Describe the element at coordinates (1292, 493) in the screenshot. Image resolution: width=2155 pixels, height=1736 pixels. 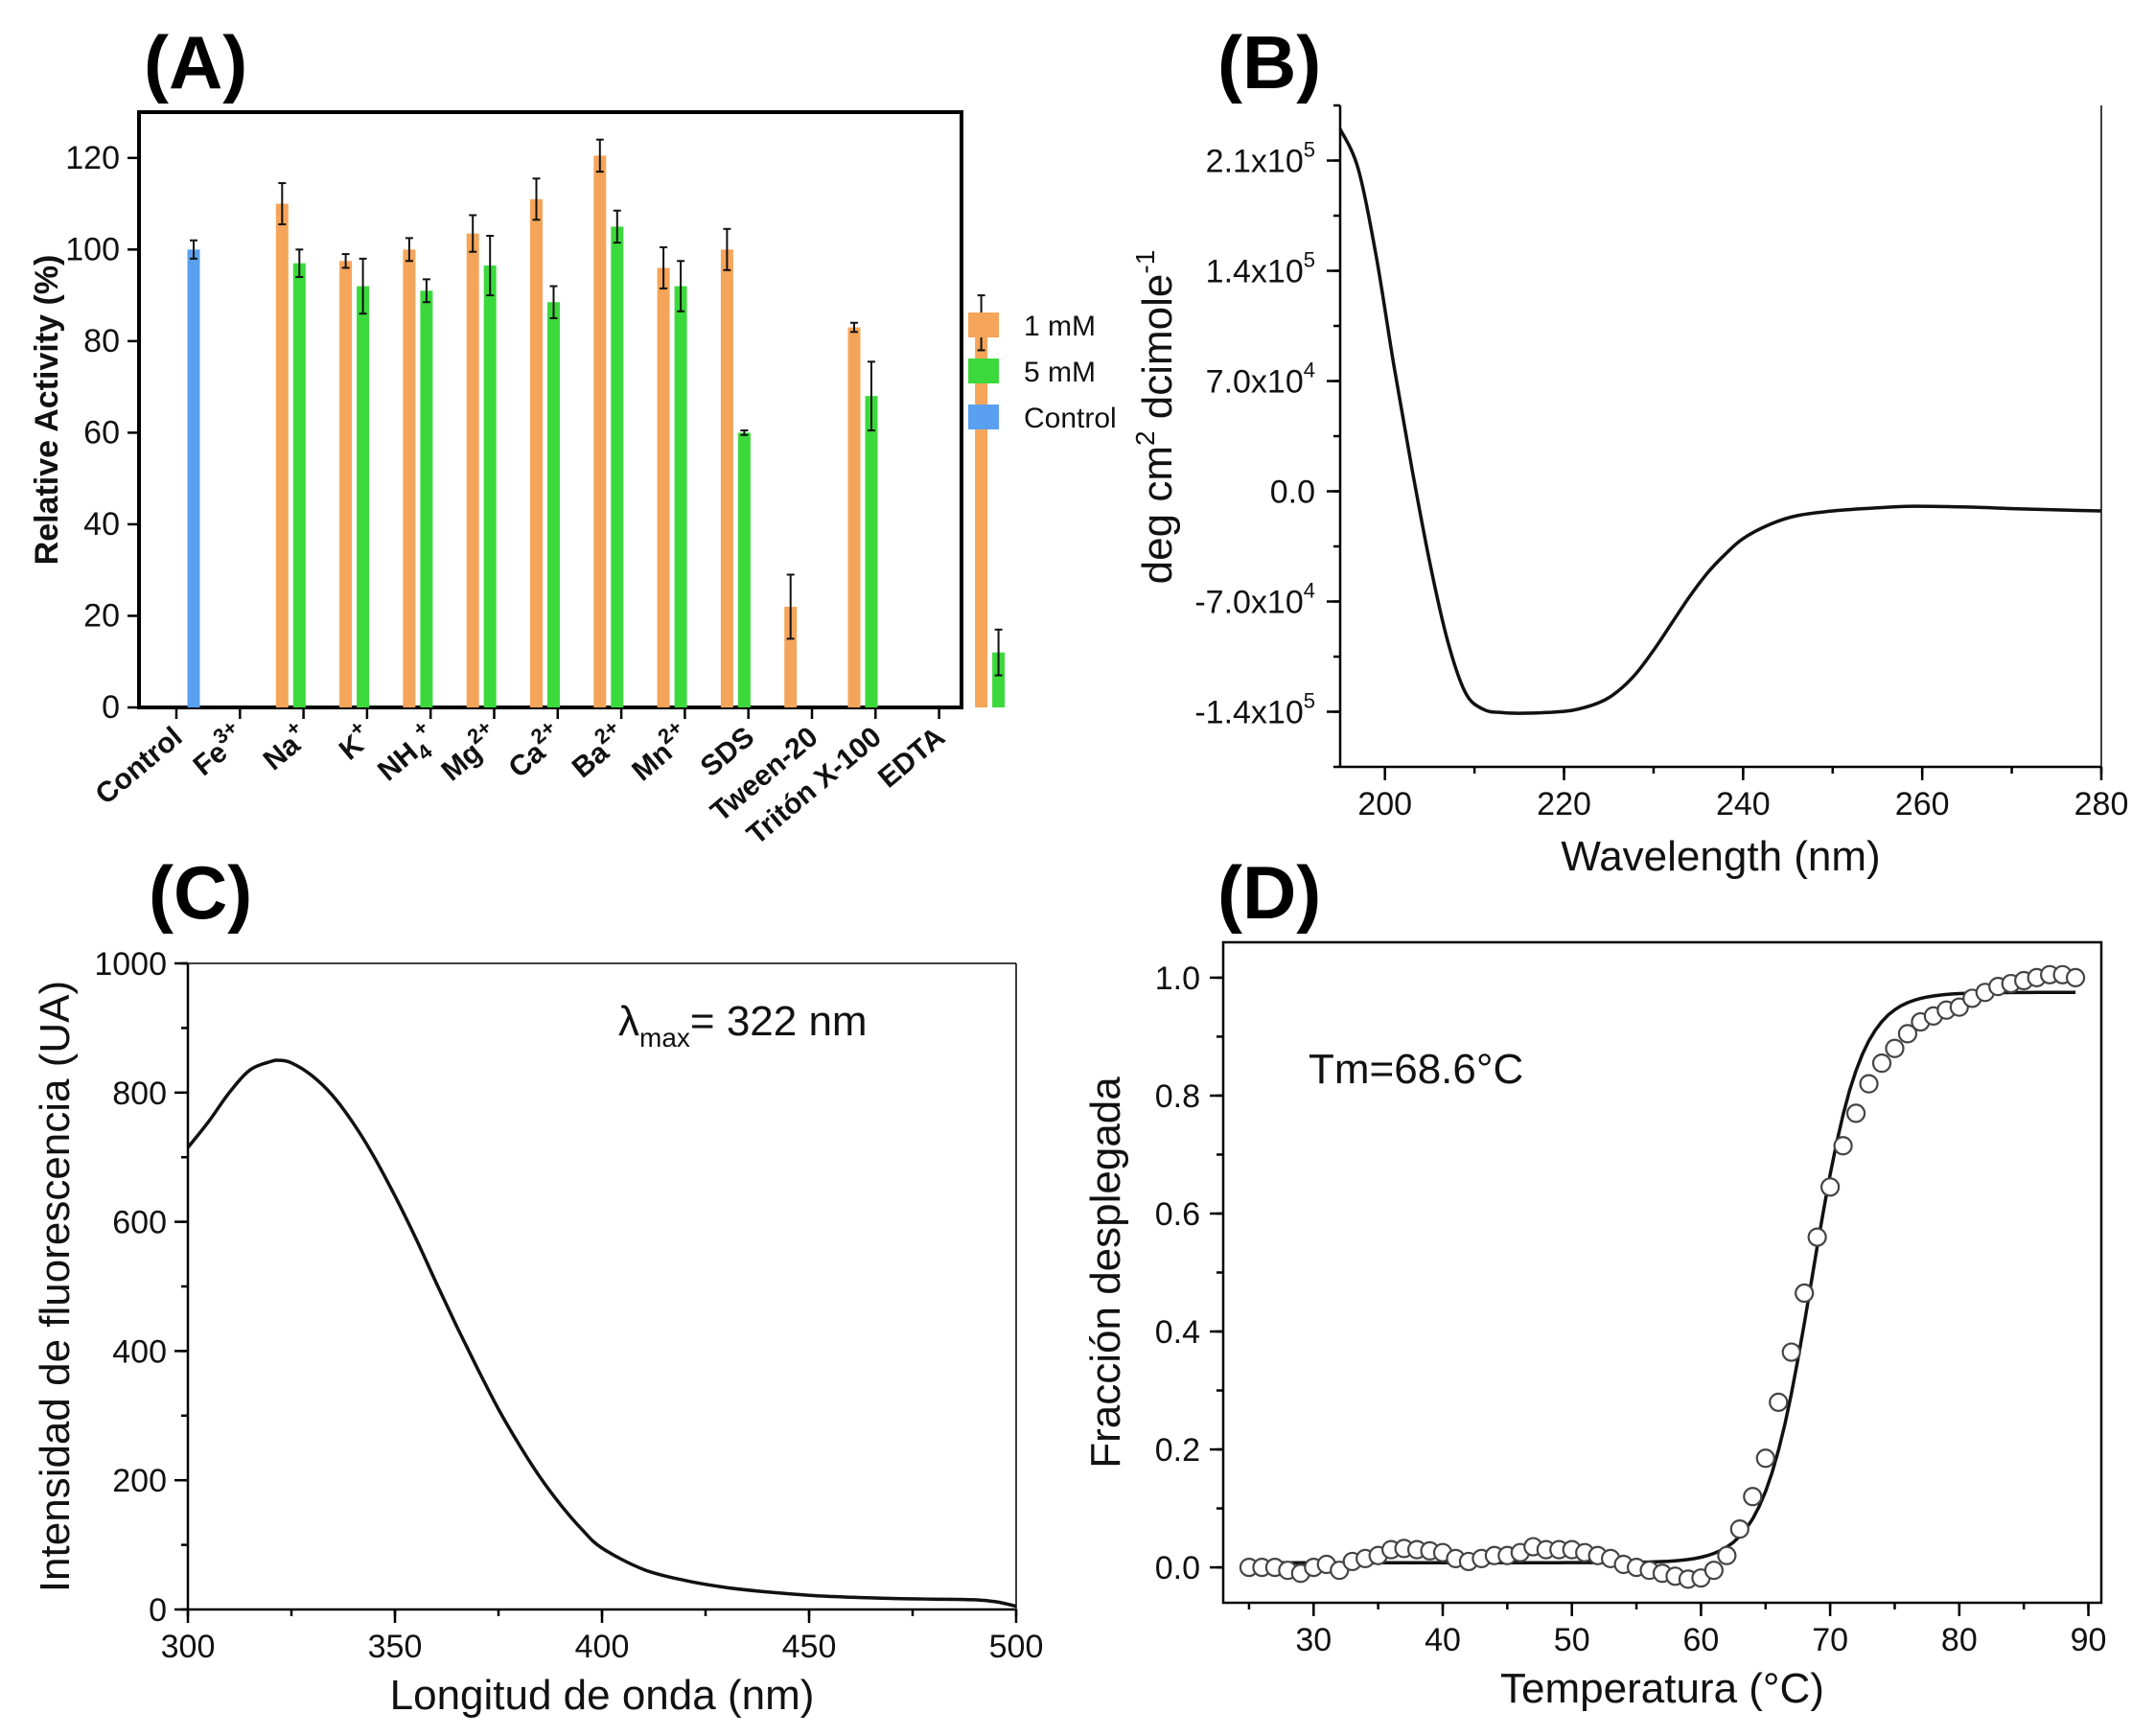
I see `panel-b-y-tick-mantissa: 0.0` at that location.